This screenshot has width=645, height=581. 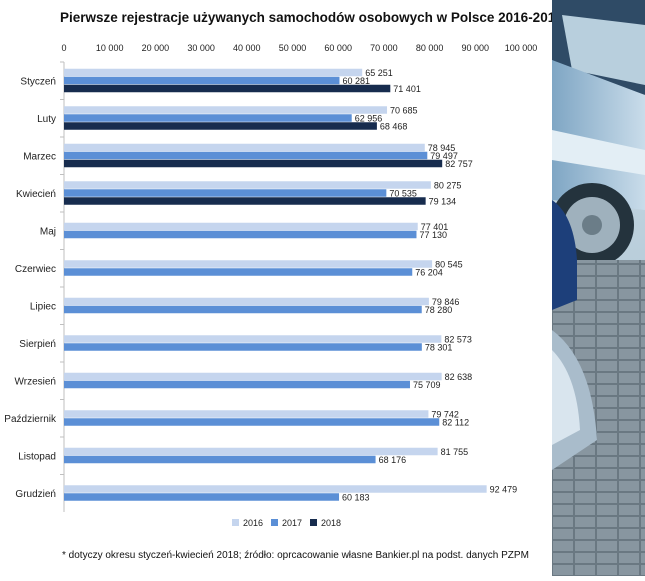 What do you see at coordinates (430, 48) in the screenshot?
I see `x-tick-label: 80 000` at bounding box center [430, 48].